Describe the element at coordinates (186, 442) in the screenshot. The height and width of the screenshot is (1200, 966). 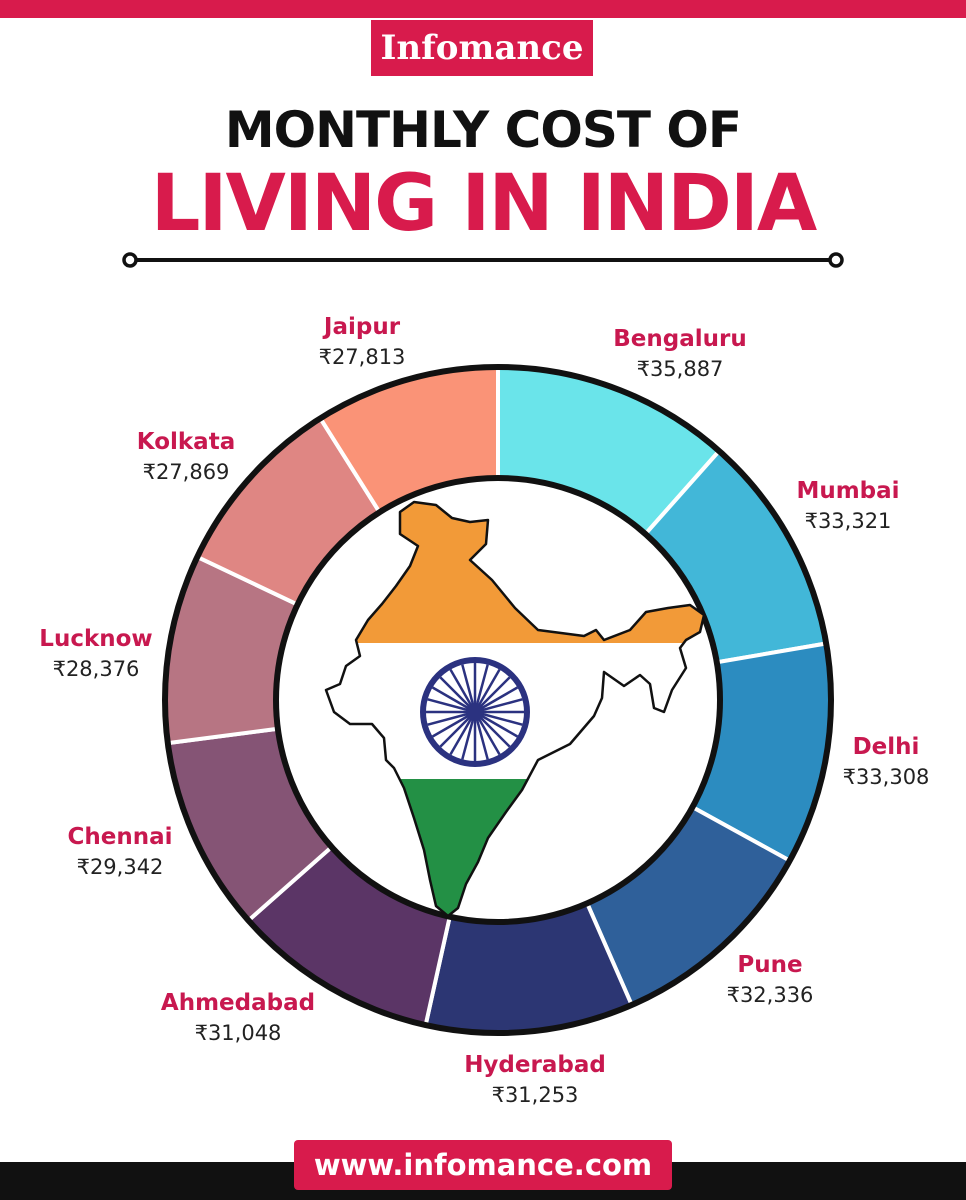
I see `label-kolkata: Kolkata` at that location.